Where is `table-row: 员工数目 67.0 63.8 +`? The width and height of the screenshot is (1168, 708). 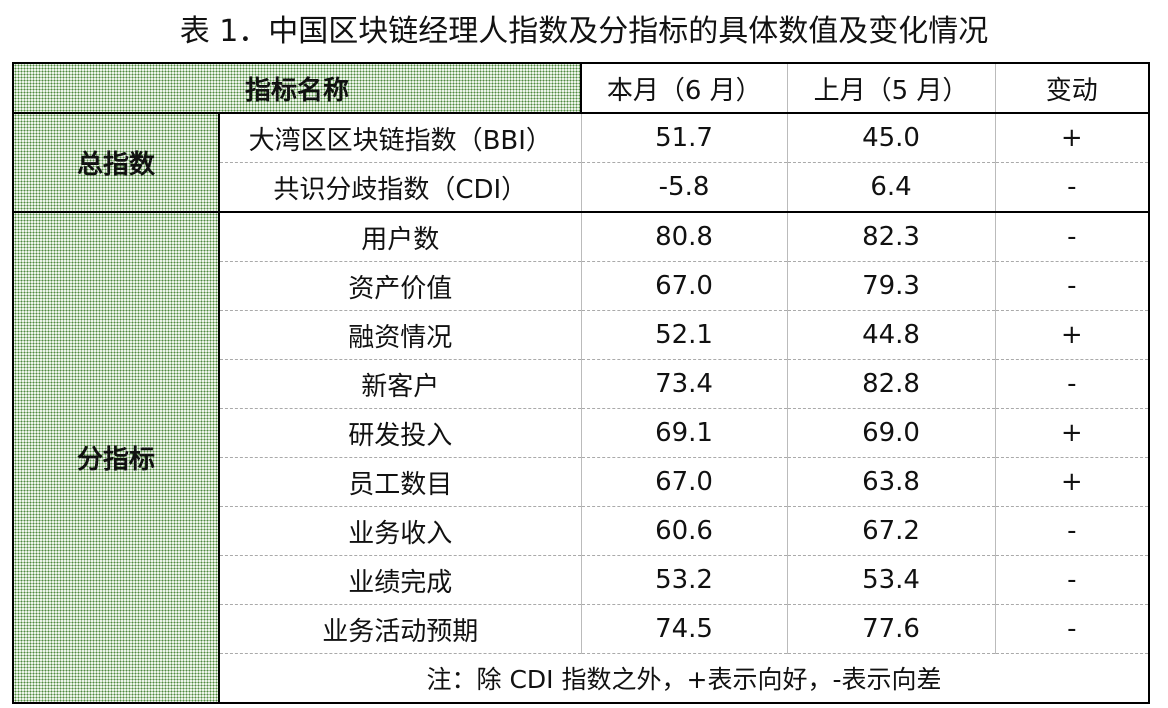
table-row: 员工数目 67.0 63.8 + is located at coordinates (582, 482).